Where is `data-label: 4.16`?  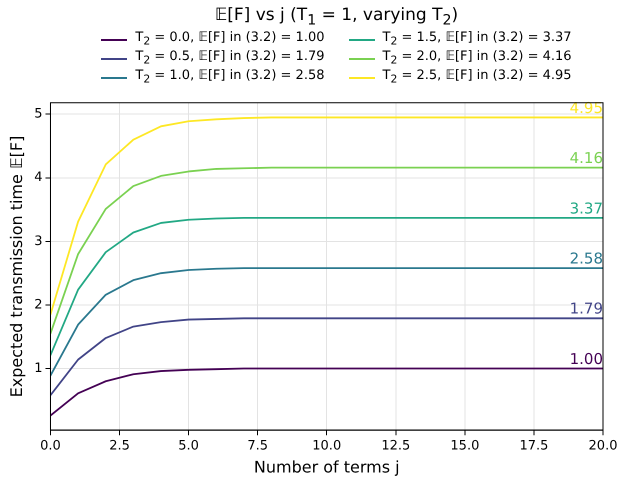
data-label: 4.16 is located at coordinates (586, 158).